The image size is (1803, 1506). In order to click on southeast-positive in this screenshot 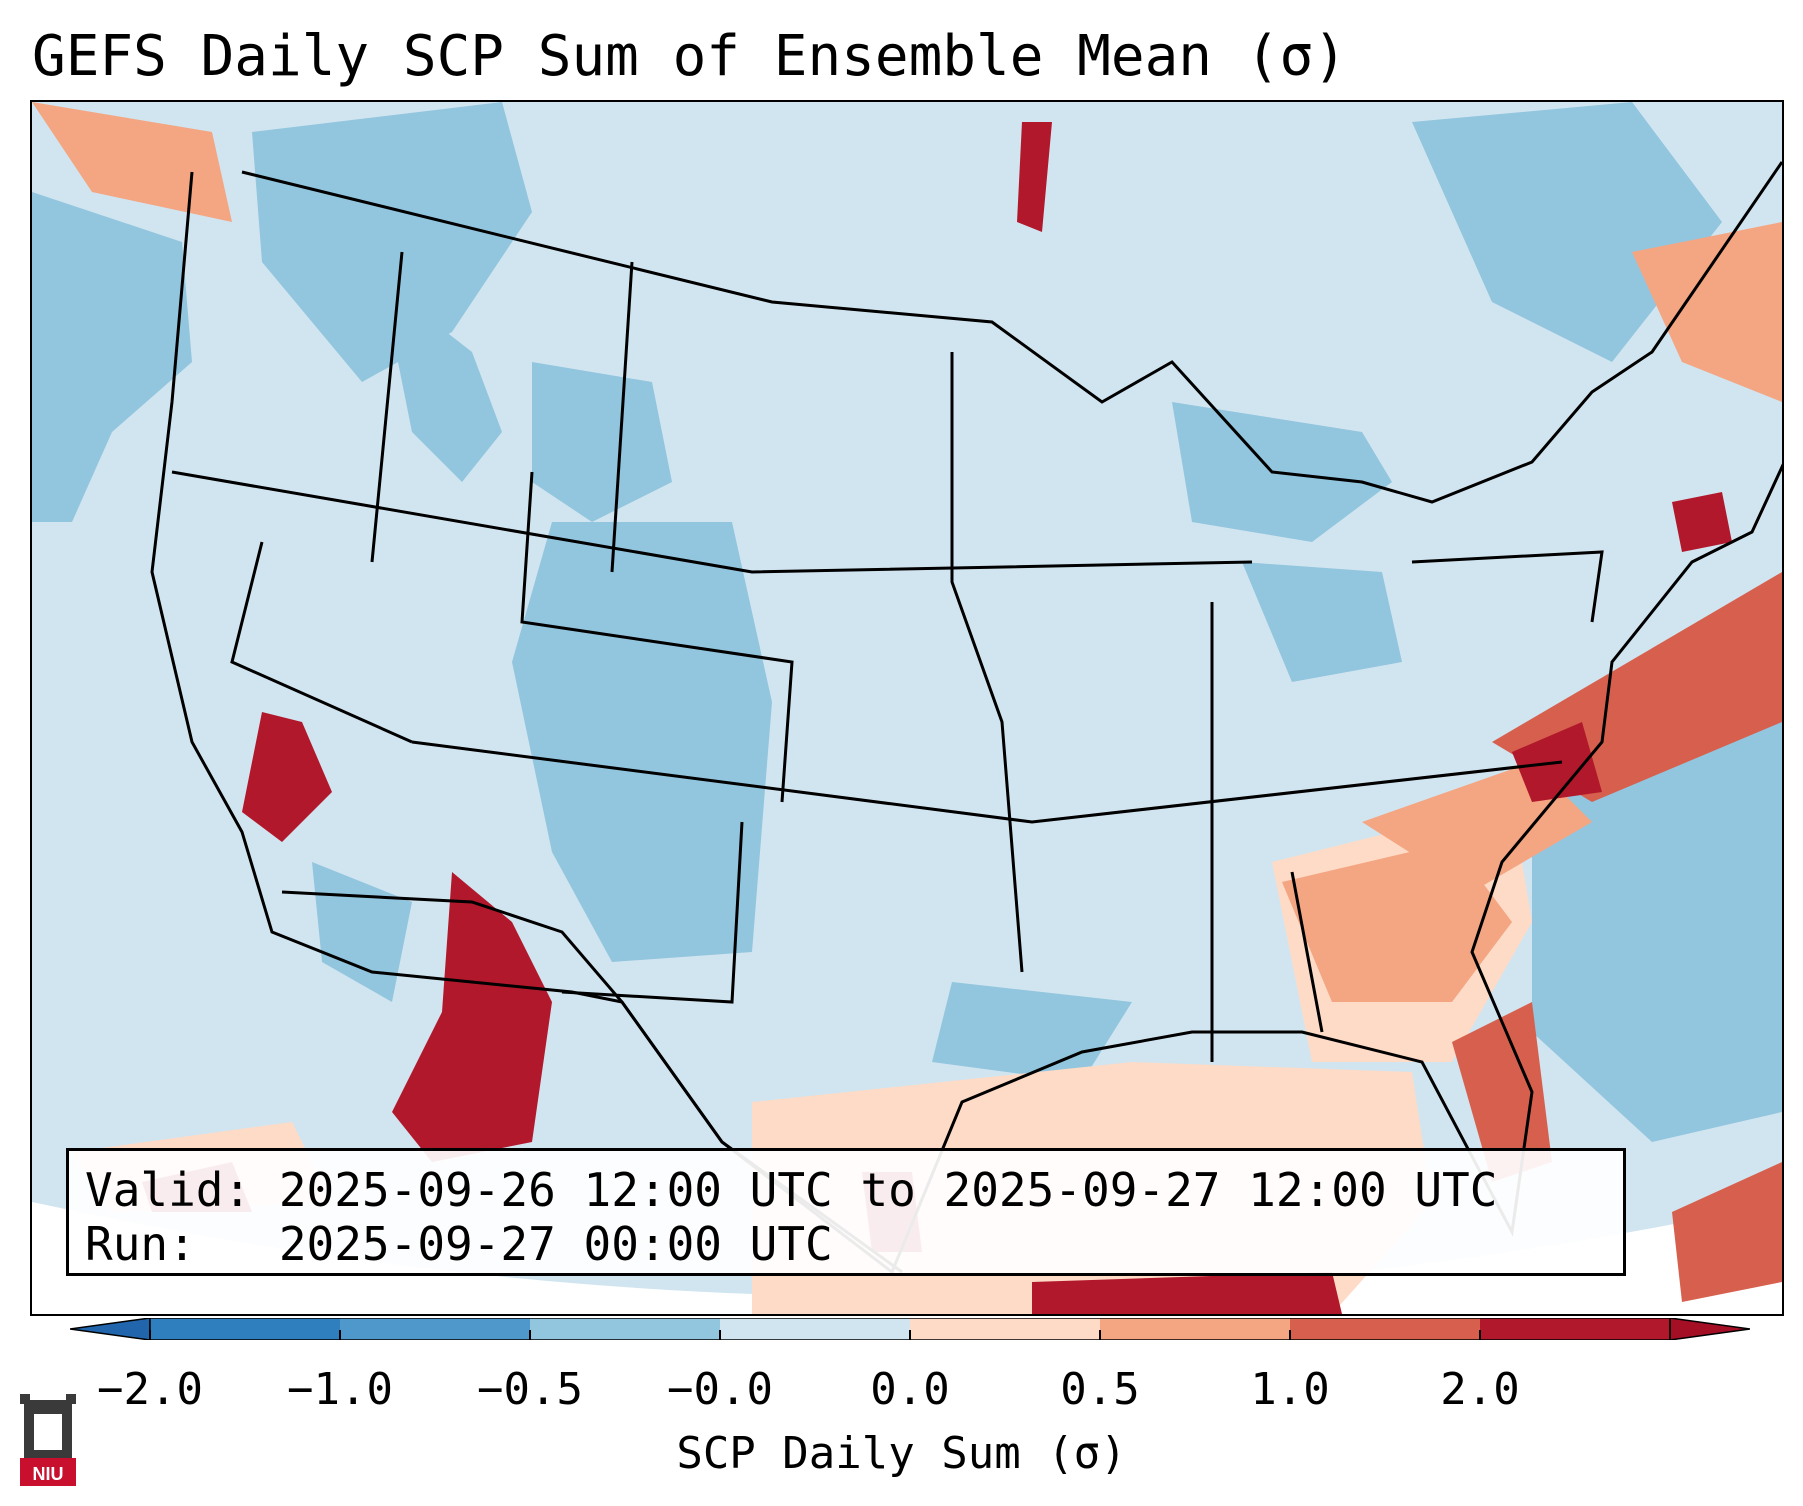, I will do `click(1397, 922)`.